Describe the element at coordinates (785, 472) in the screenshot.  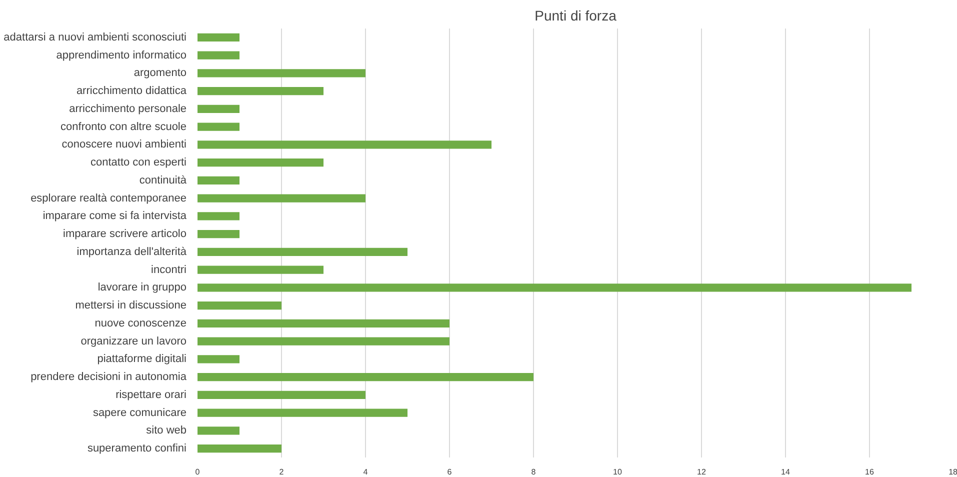
I see `x-tick-label: 14` at that location.